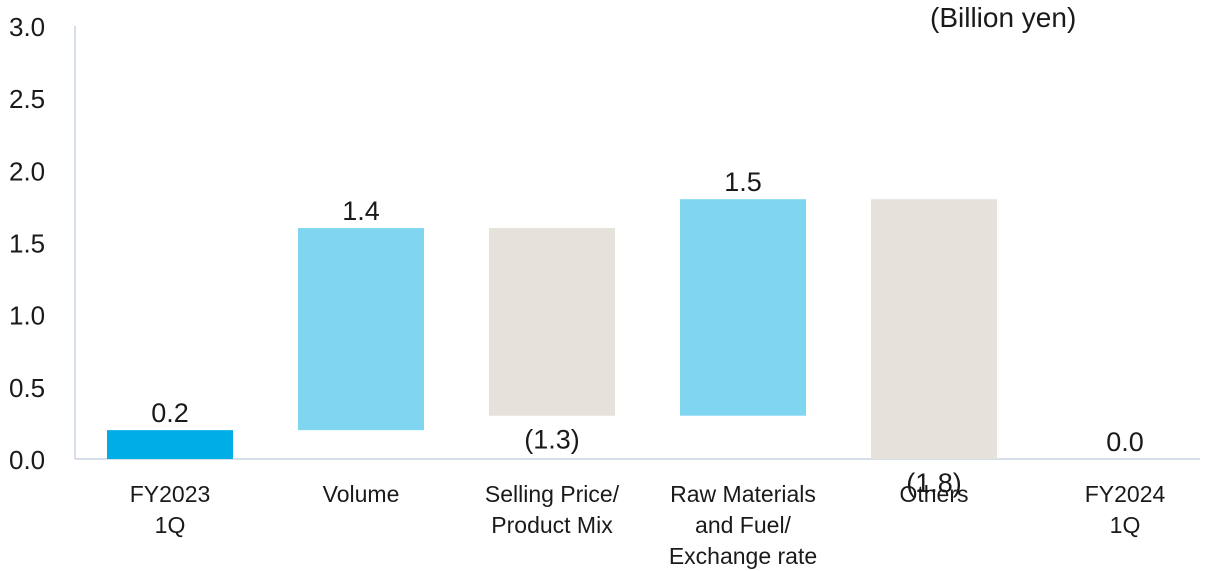 This screenshot has width=1209, height=571. I want to click on data-label: 1.4, so click(361, 211).